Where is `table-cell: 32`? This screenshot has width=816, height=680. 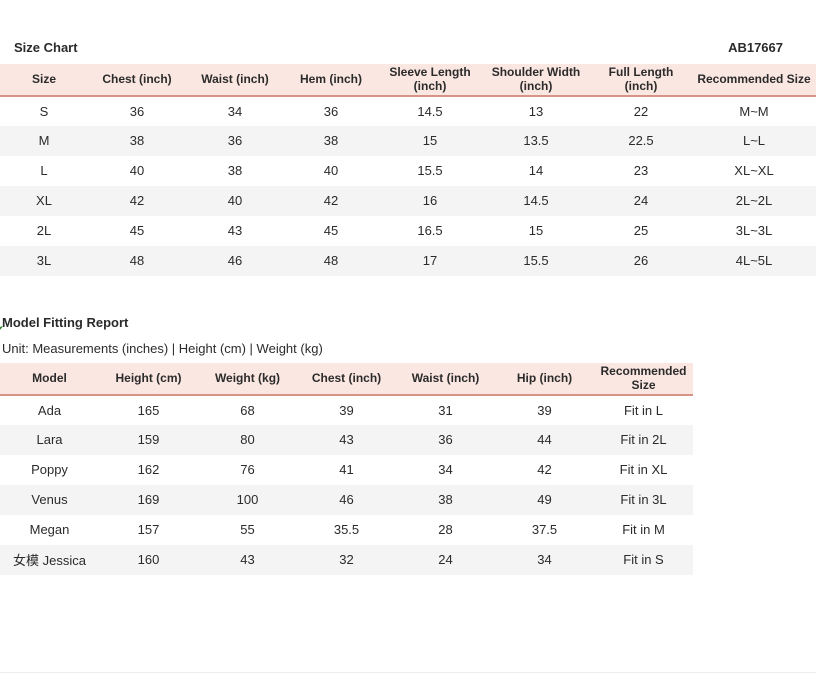 table-cell: 32 is located at coordinates (346, 560).